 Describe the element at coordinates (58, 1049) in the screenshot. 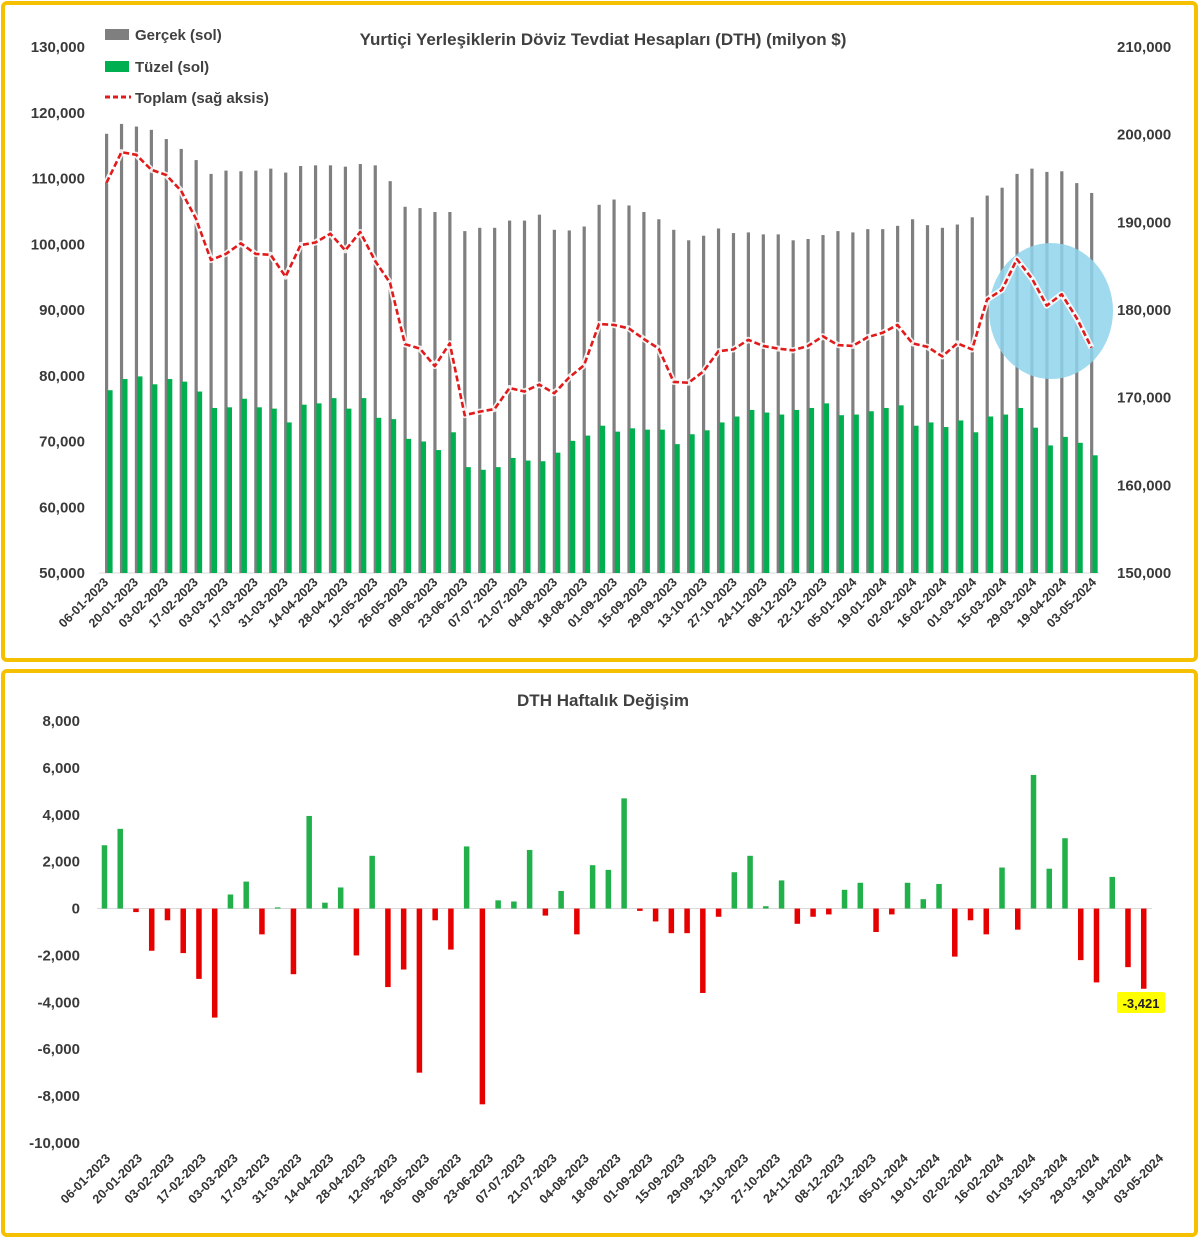

I see `bottom-y-tick: -6,000` at that location.